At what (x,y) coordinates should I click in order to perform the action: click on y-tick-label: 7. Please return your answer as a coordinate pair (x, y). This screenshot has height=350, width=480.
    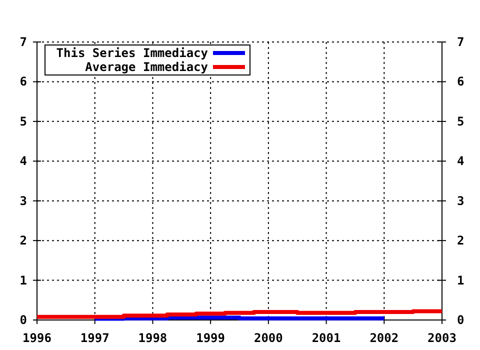
    Looking at the image, I should click on (23, 42).